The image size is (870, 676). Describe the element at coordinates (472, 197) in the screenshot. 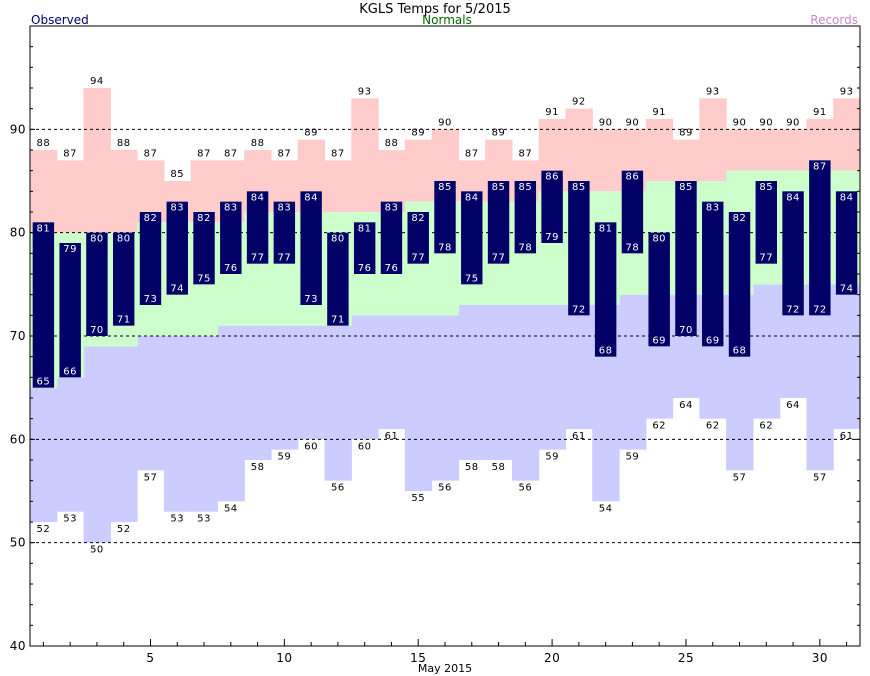

I see `observed-high-label: 84` at that location.